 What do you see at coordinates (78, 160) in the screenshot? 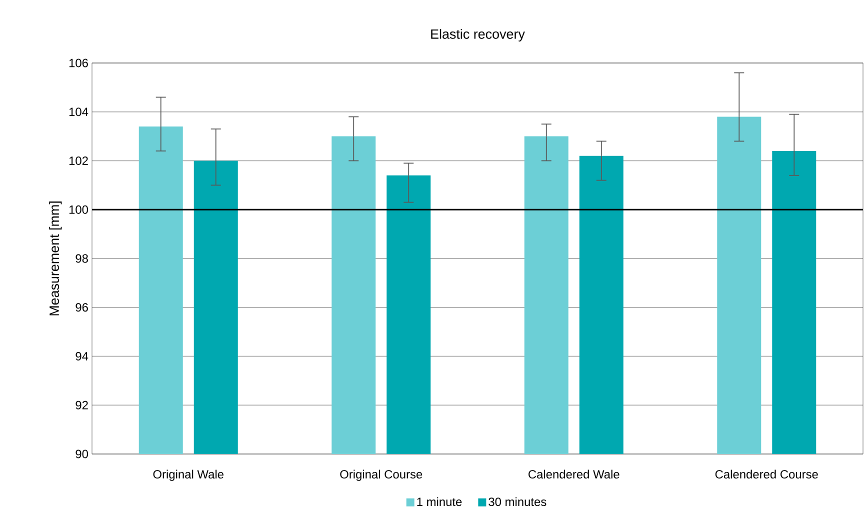
I see `y-tick-label: 102` at bounding box center [78, 160].